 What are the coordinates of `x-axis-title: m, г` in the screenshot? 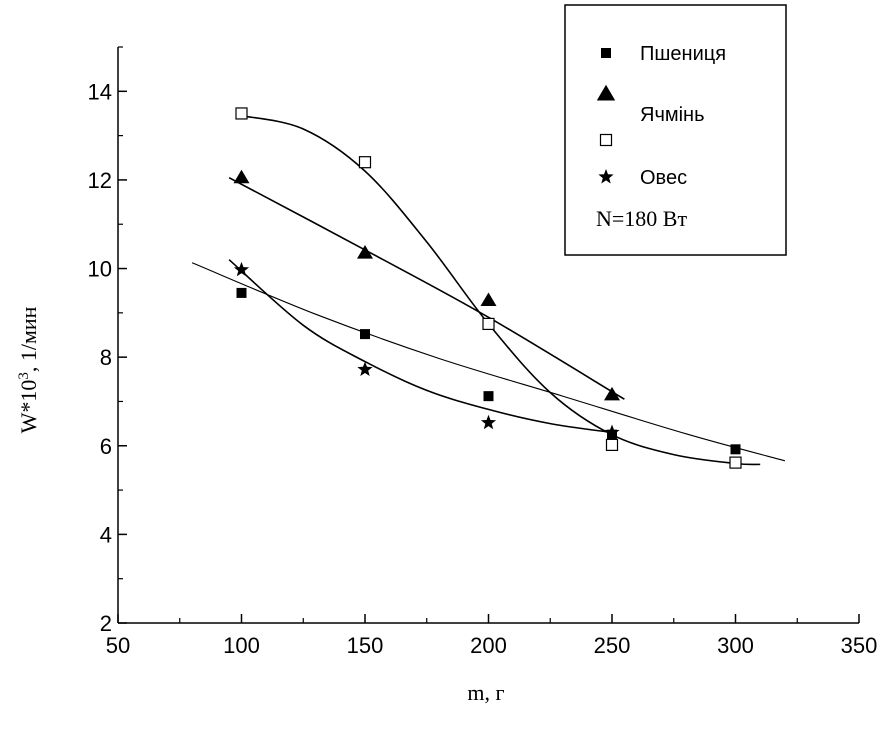 It's located at (485, 692).